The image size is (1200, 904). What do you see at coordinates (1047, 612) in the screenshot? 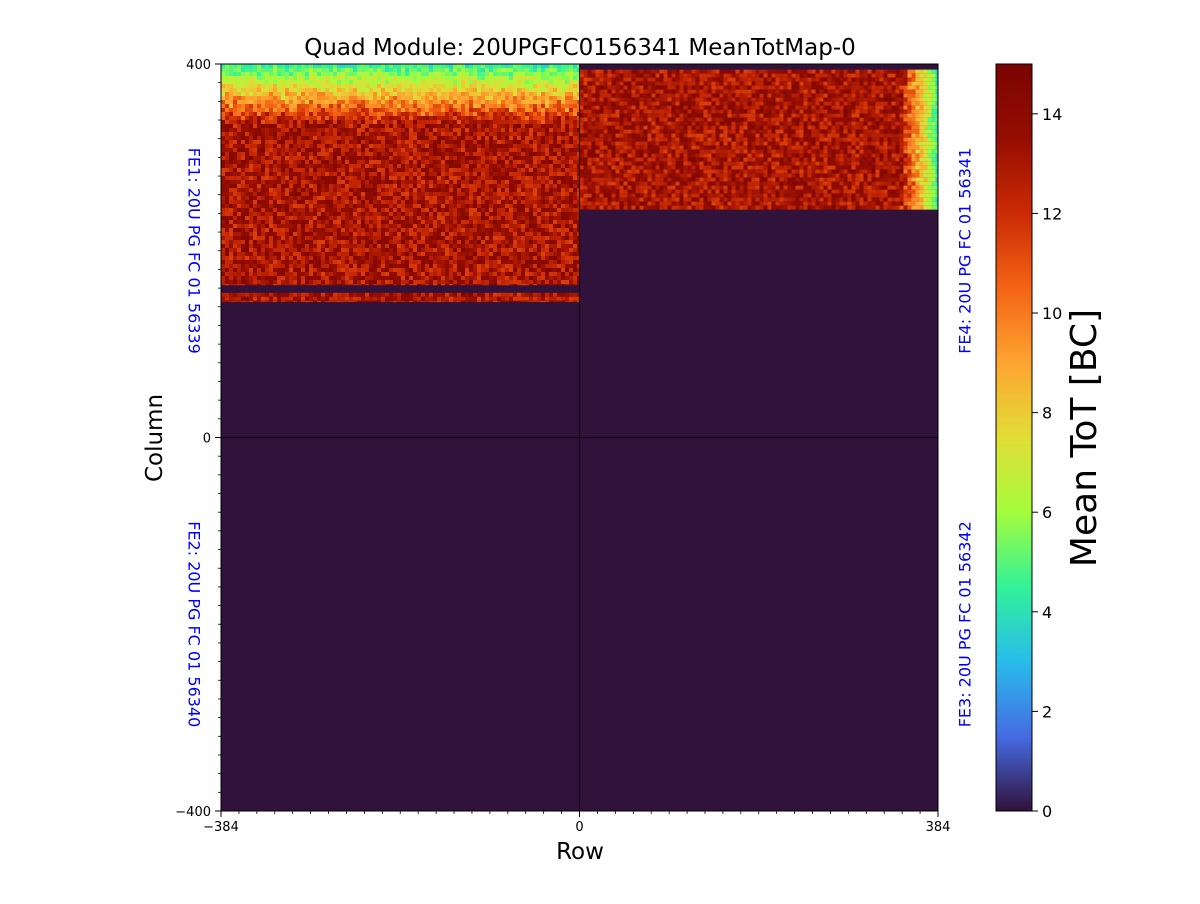
I see `colorbar-tick-label: 4` at bounding box center [1047, 612].